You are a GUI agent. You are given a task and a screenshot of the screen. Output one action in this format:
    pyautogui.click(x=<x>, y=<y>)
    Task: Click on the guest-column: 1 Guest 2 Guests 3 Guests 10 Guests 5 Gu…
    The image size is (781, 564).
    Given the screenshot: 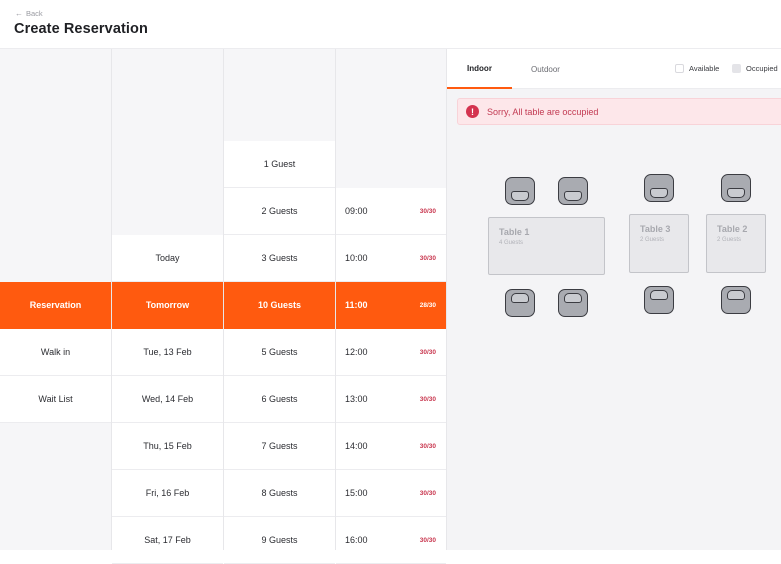 What is the action you would take?
    pyautogui.click(x=280, y=306)
    